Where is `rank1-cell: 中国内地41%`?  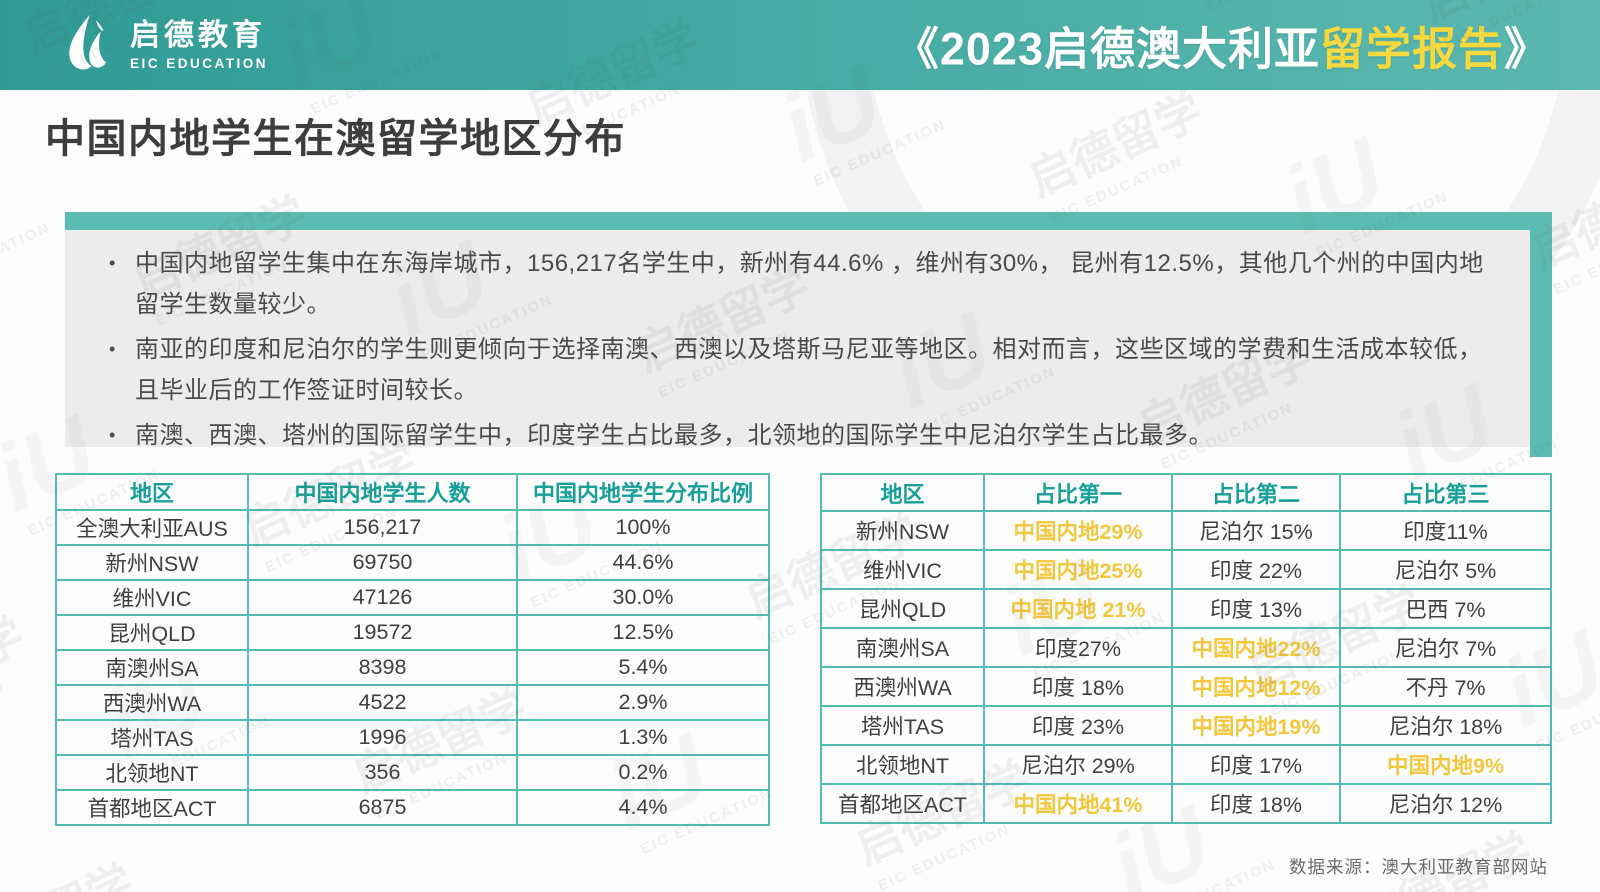 rank1-cell: 中国内地41% is located at coordinates (1078, 803).